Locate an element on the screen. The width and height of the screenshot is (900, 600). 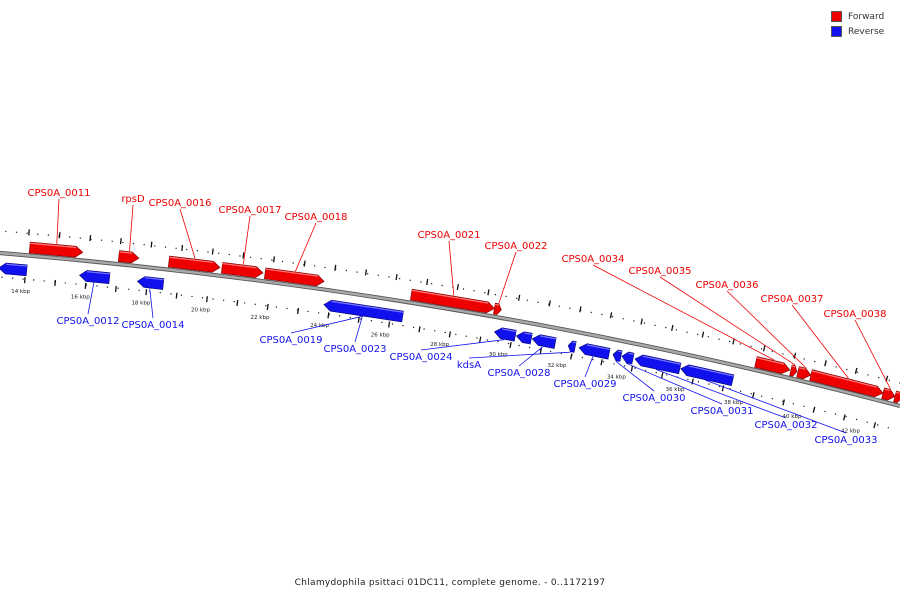
forward-gene-label: CPS0A_0021 is located at coordinates (448, 235).